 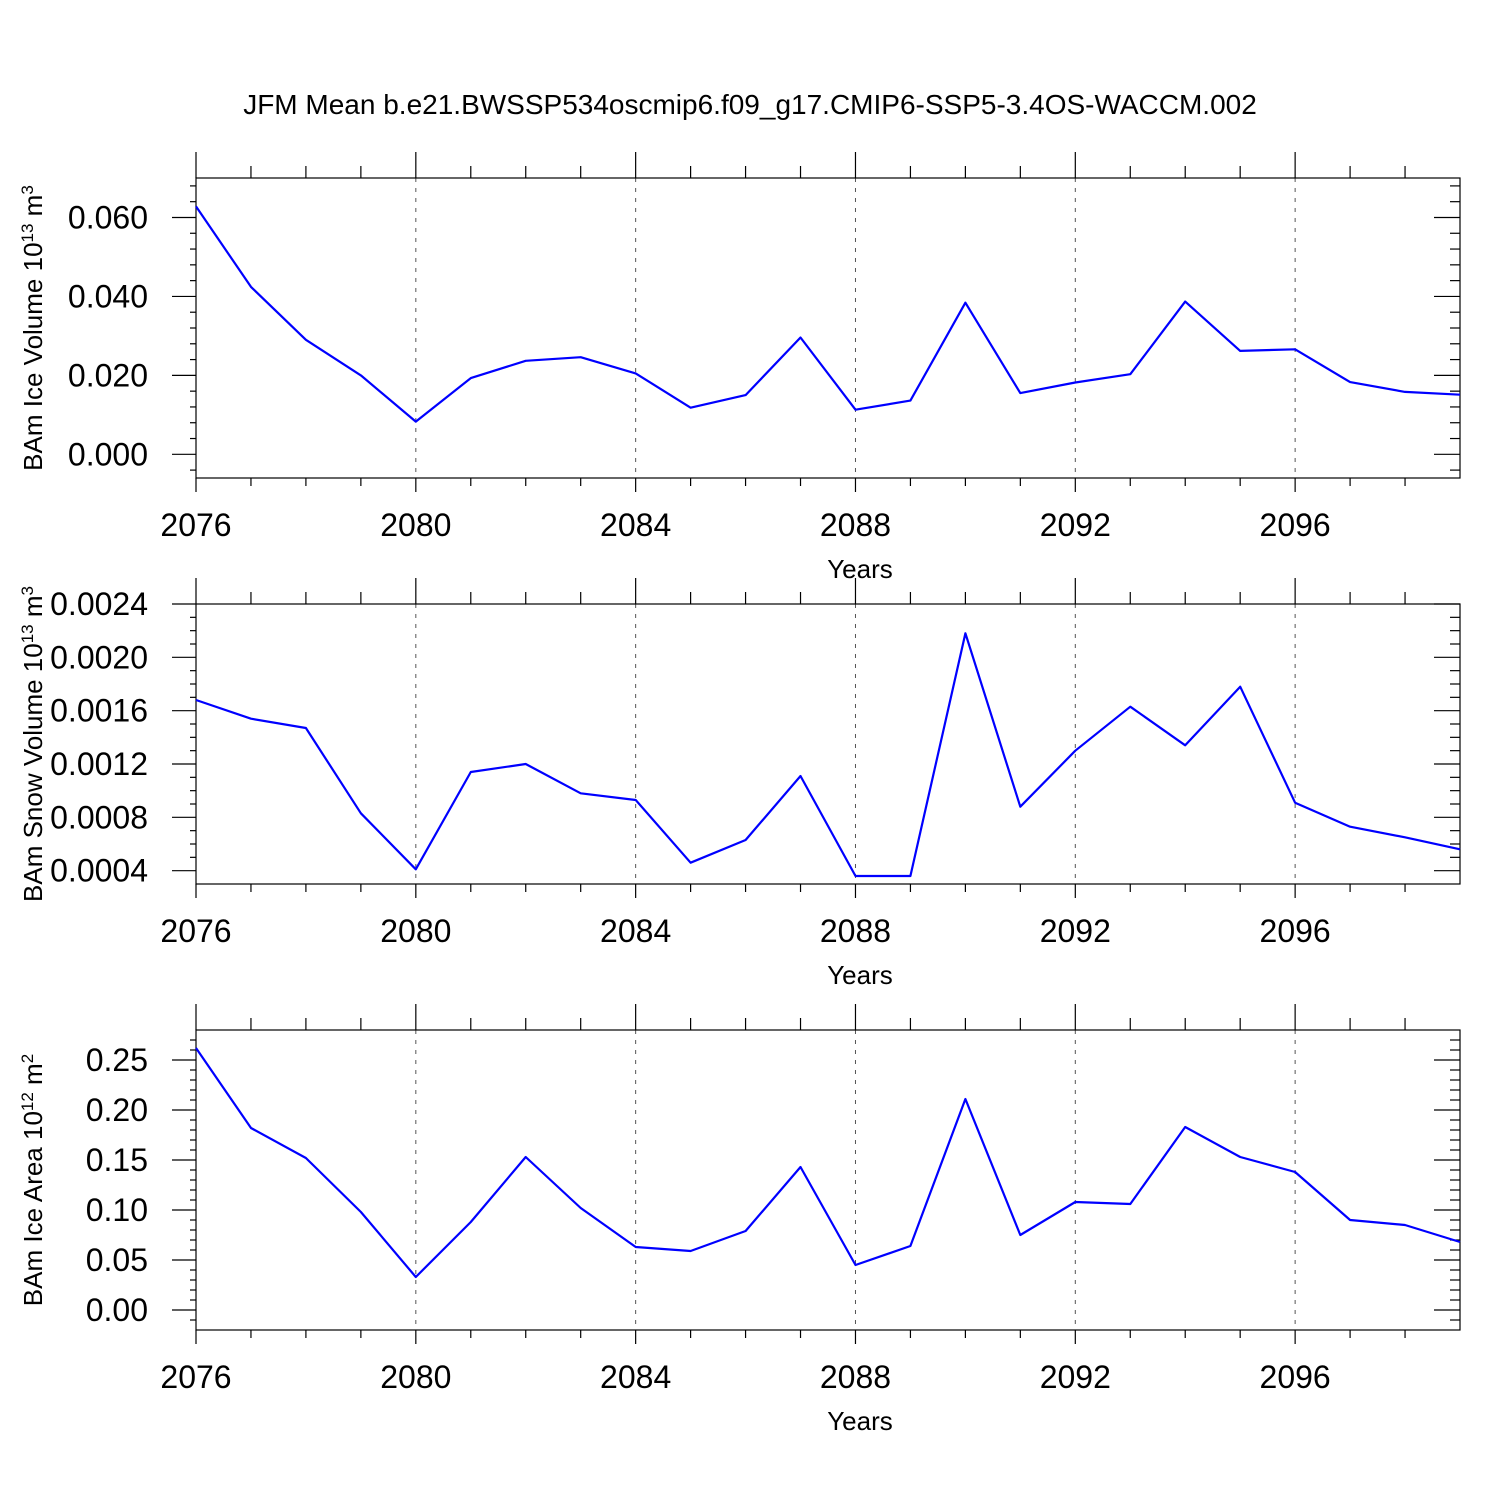 I want to click on y-tick-label: 0.10, so click(x=117, y=1210).